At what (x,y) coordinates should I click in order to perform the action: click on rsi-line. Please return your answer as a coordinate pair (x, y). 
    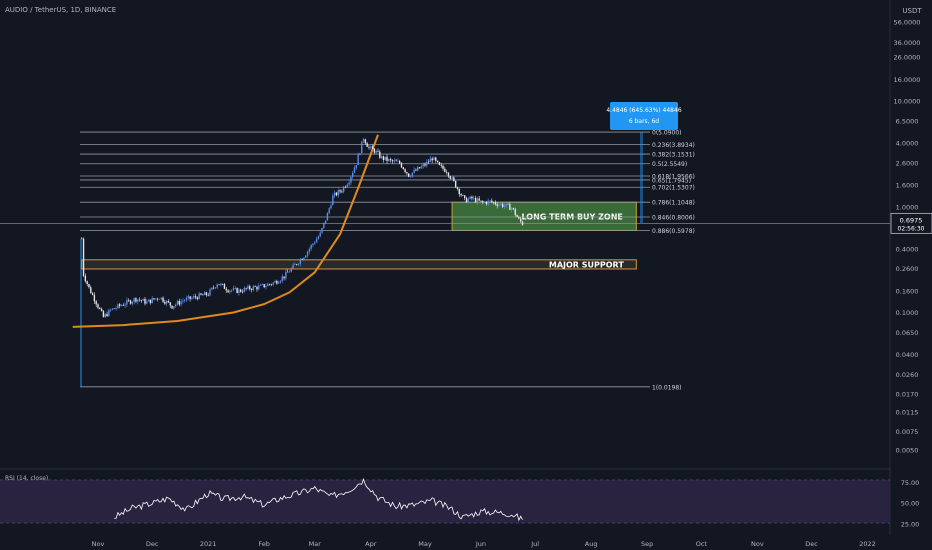
    Looking at the image, I should click on (318, 499).